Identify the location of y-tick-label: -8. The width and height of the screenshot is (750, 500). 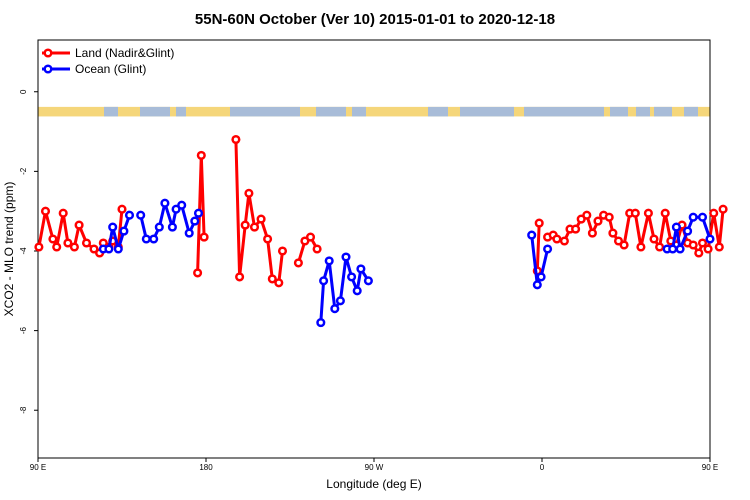
(23, 410).